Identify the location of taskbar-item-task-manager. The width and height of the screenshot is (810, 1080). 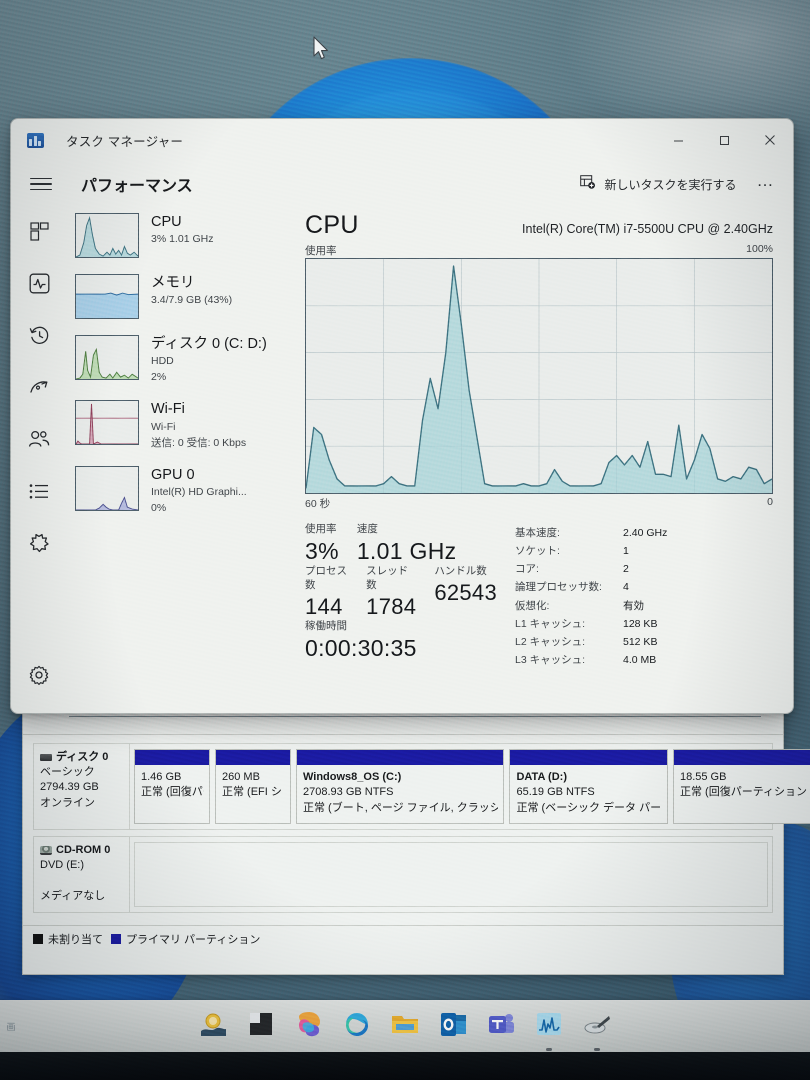
(549, 1027).